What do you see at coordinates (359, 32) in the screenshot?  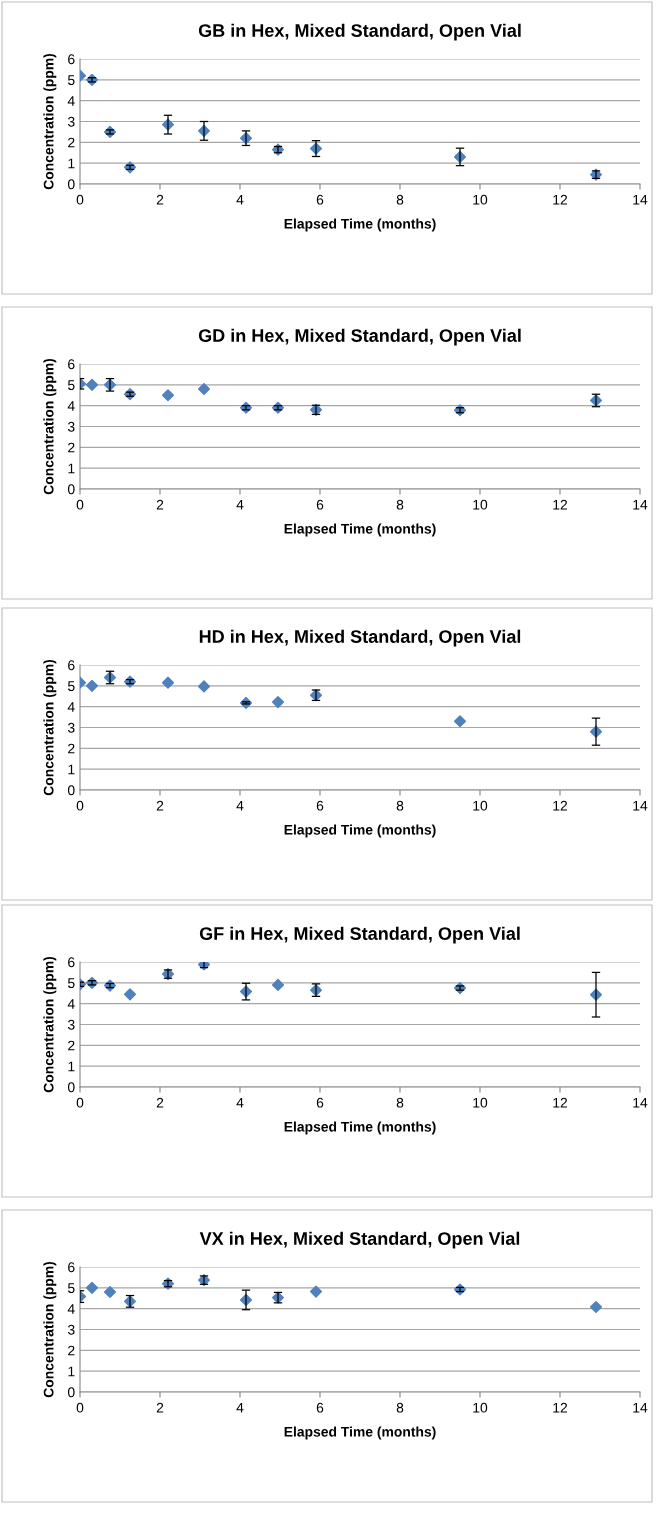 I see `chart-title: GB in Hex, Mixed Standard, Open Vial` at bounding box center [359, 32].